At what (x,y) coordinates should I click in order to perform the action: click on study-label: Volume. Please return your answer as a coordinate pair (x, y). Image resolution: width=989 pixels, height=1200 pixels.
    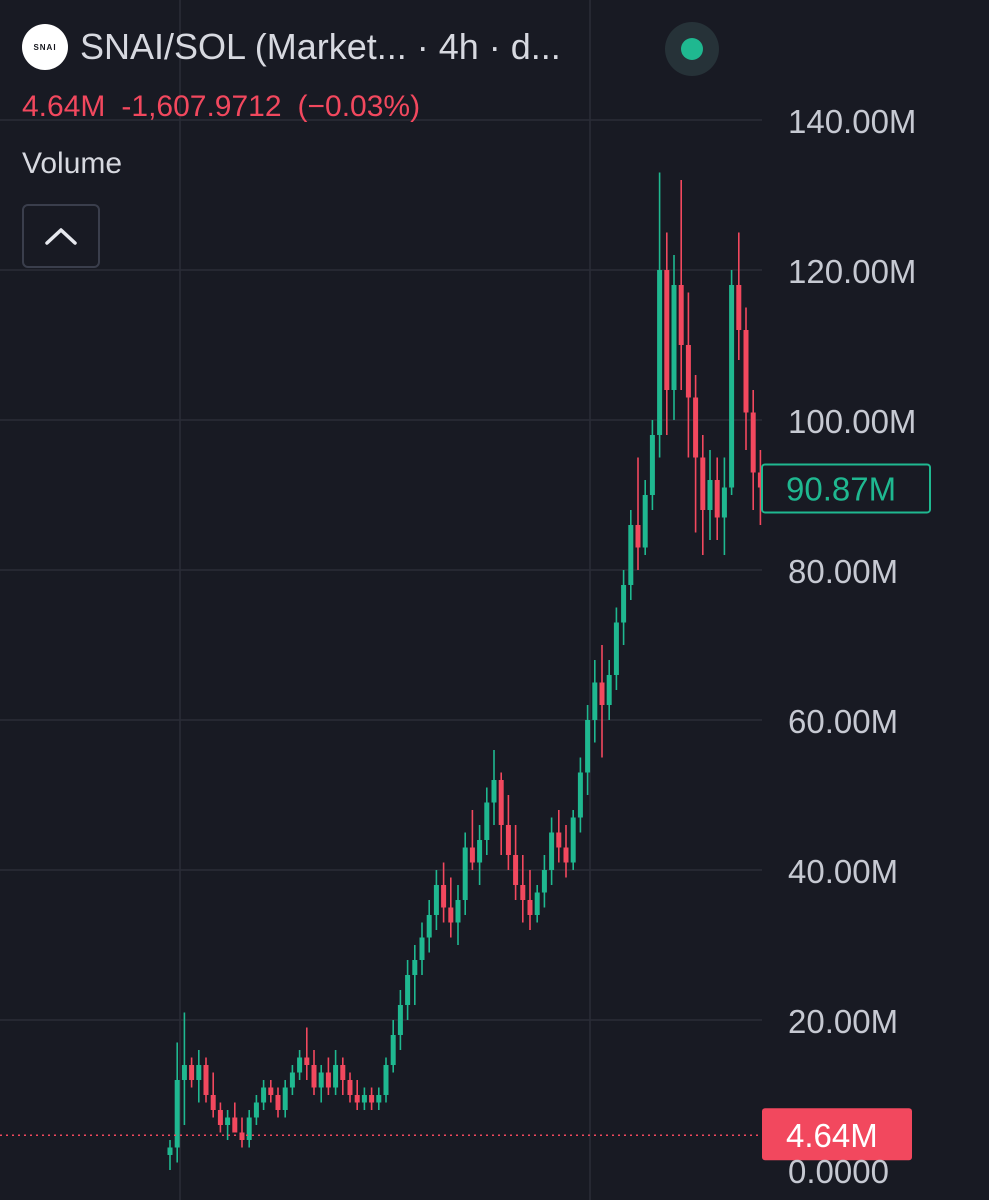
    Looking at the image, I should click on (72, 163).